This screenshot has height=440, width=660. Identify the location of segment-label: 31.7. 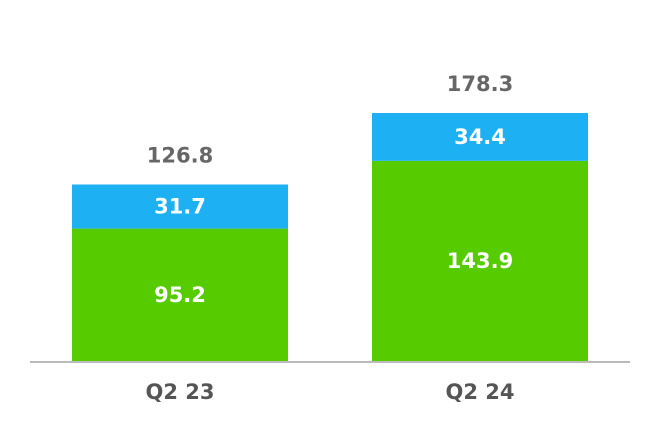
(180, 207).